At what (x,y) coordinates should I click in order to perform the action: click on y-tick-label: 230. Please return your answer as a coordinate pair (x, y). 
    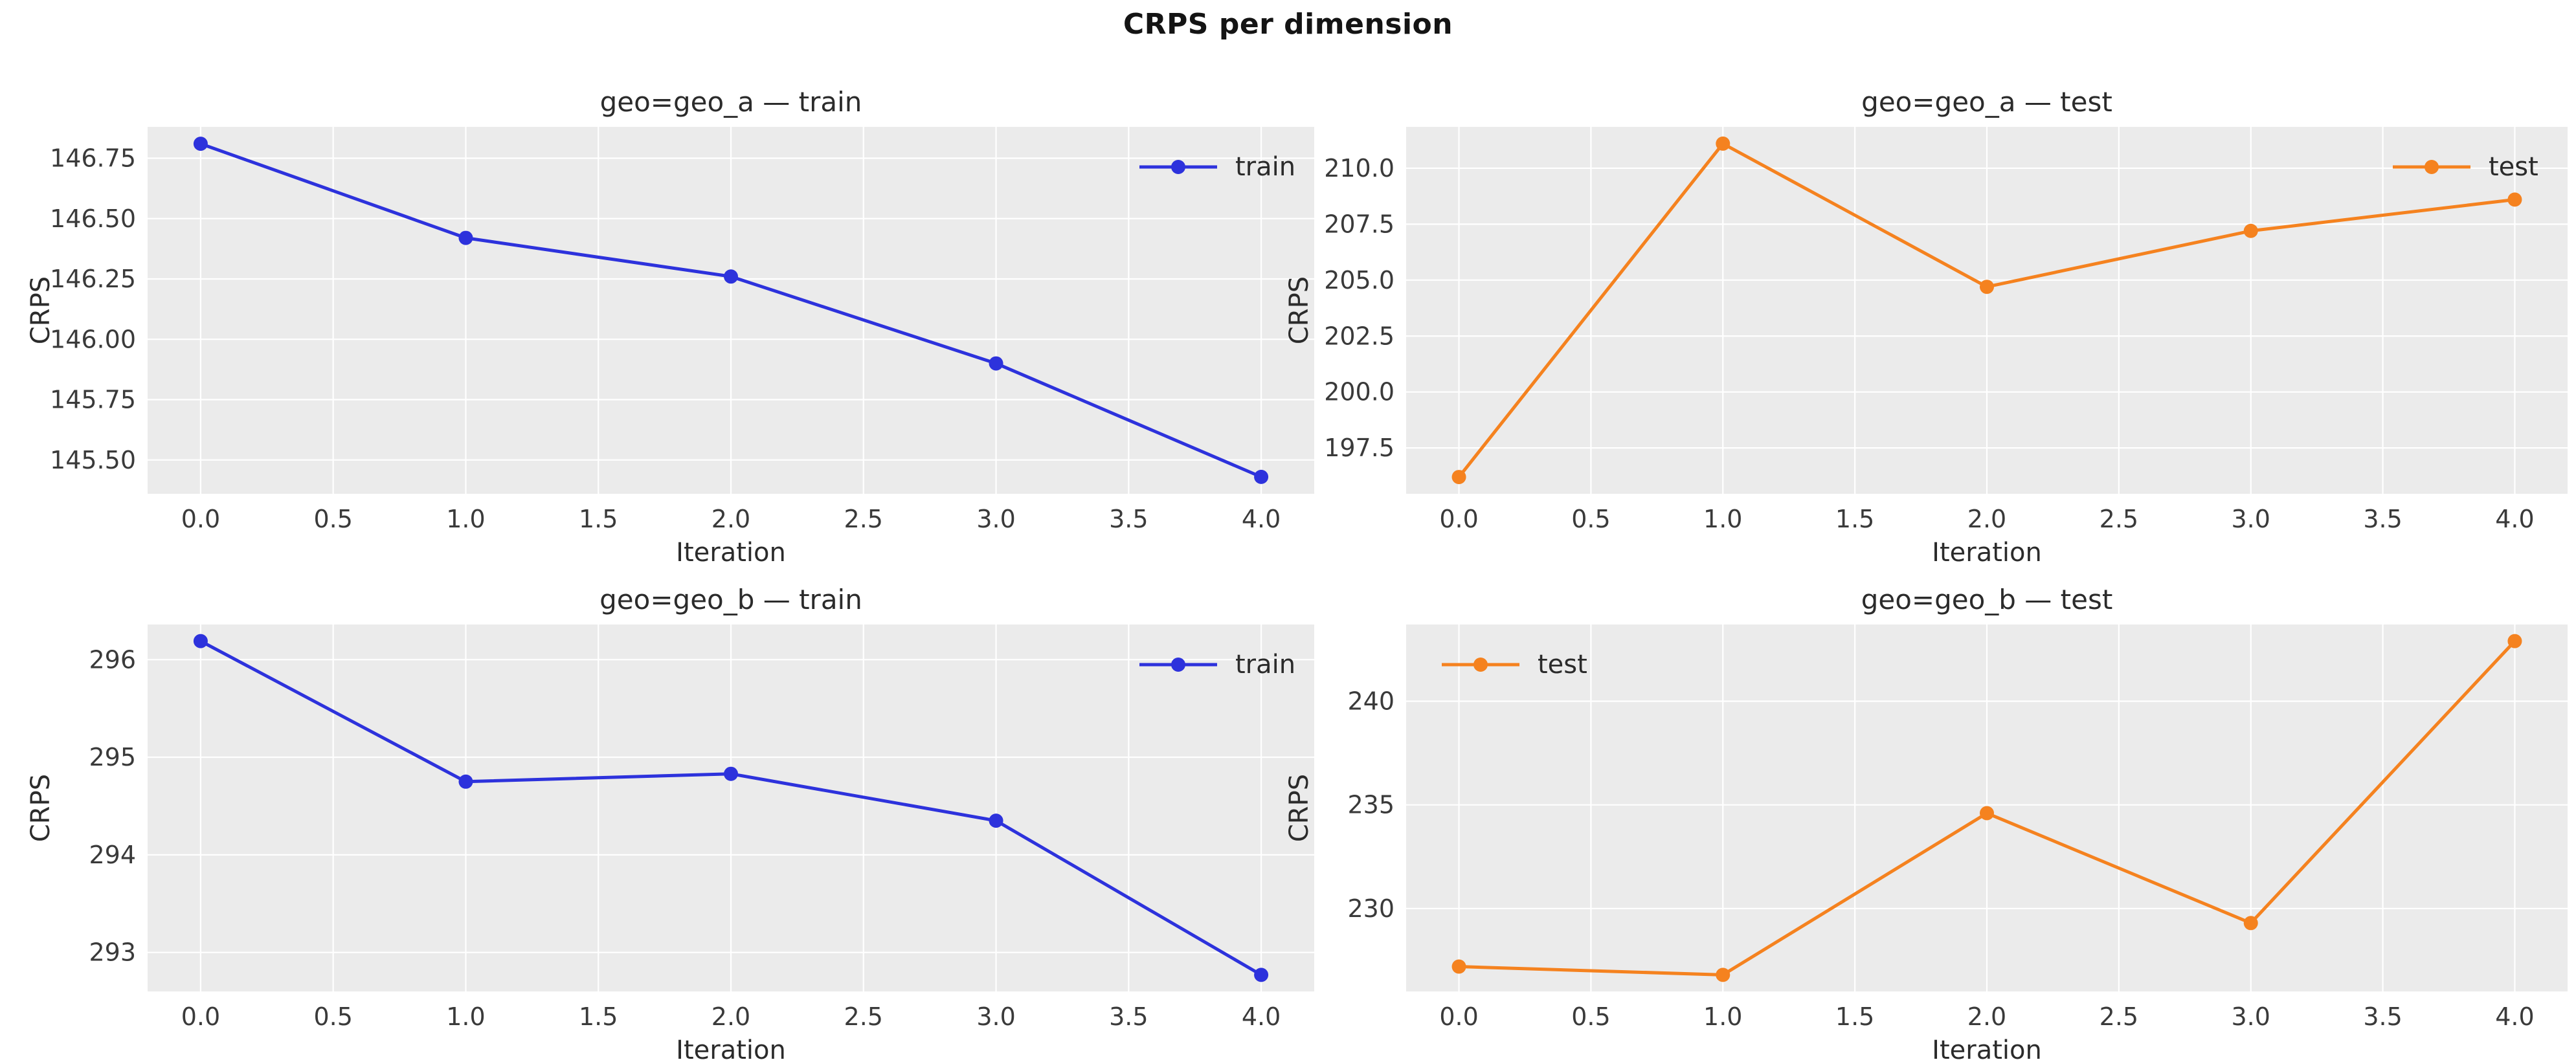
    Looking at the image, I should click on (1370, 908).